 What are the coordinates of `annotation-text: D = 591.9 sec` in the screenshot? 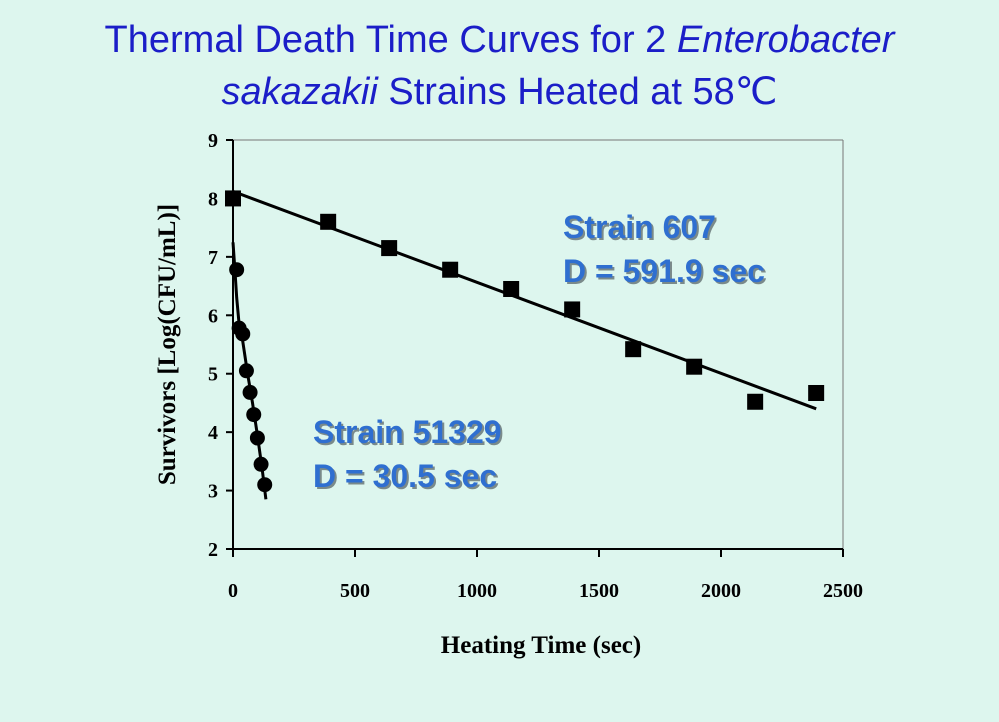 It's located at (664, 271).